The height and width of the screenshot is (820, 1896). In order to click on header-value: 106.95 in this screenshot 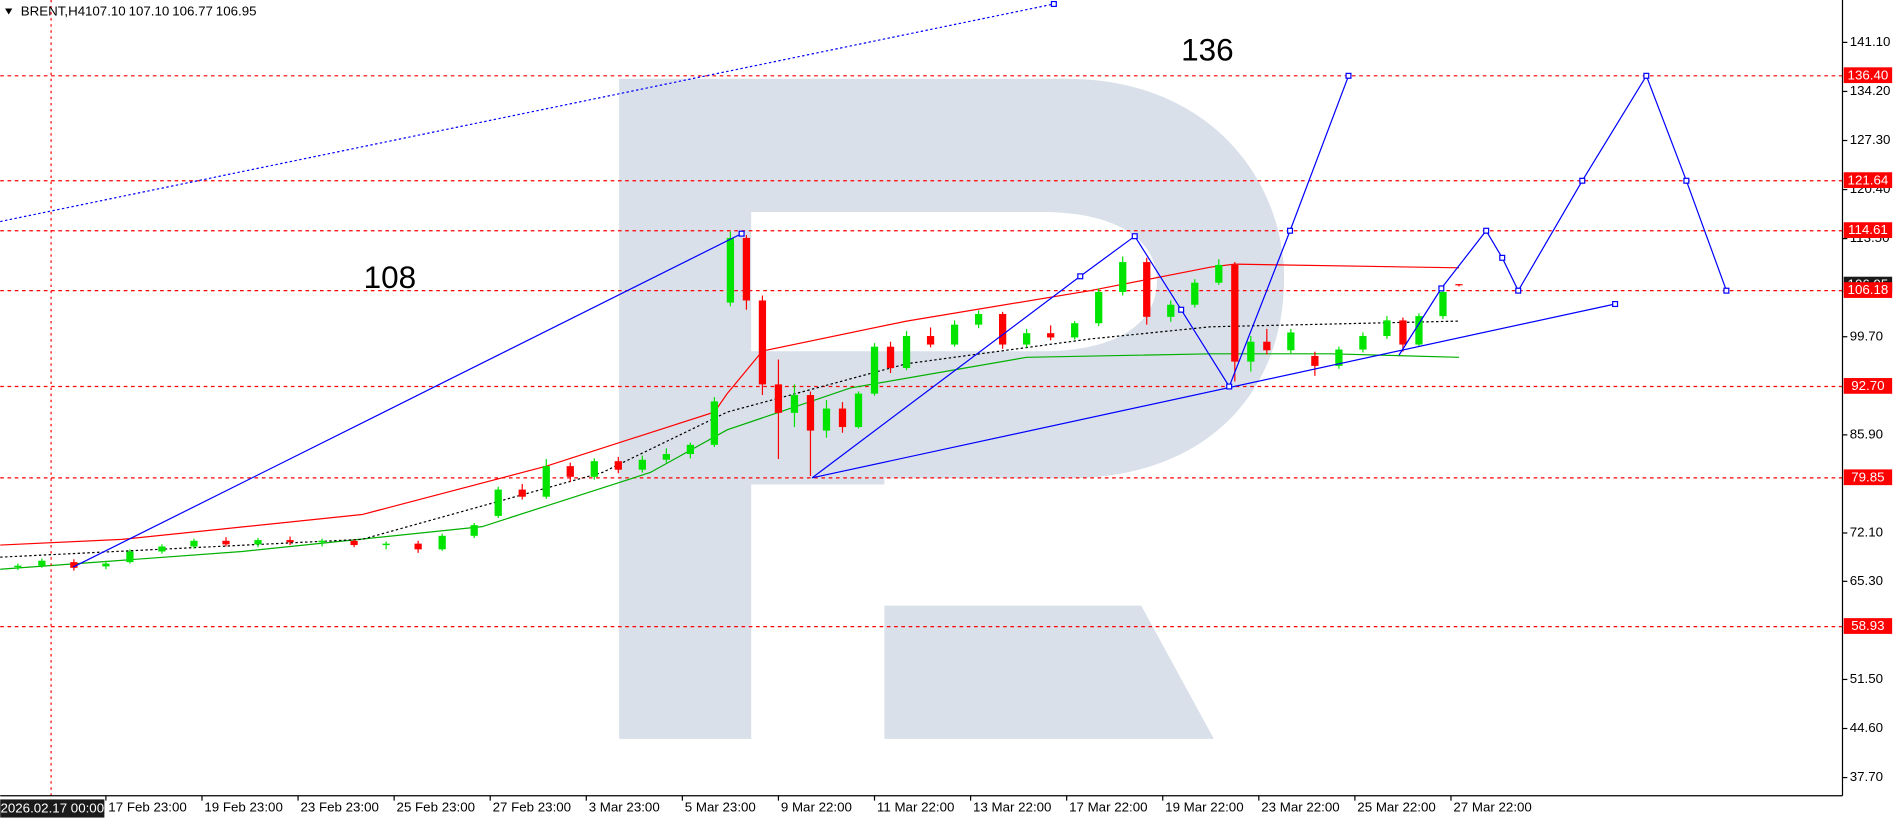, I will do `click(236, 11)`.